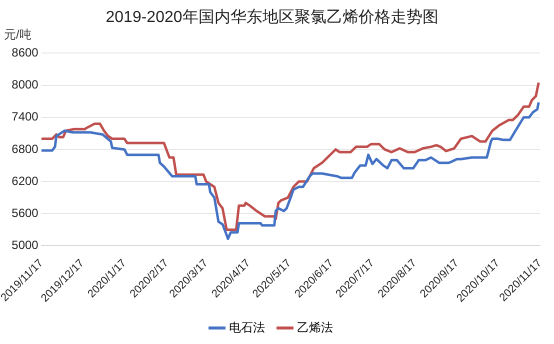 The height and width of the screenshot is (344, 554). What do you see at coordinates (18, 35) in the screenshot?
I see `y-axis-title: 元/吨` at bounding box center [18, 35].